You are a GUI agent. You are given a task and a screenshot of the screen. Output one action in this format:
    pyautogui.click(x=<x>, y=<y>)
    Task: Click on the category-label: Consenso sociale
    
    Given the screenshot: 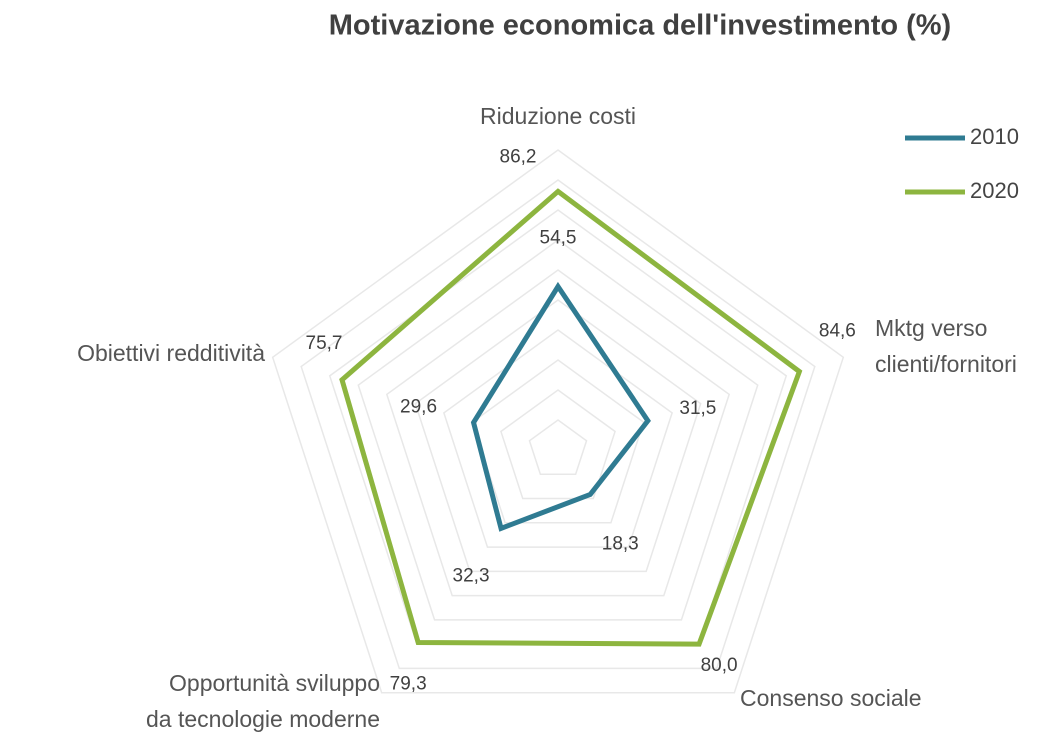 What is the action you would take?
    pyautogui.click(x=831, y=698)
    